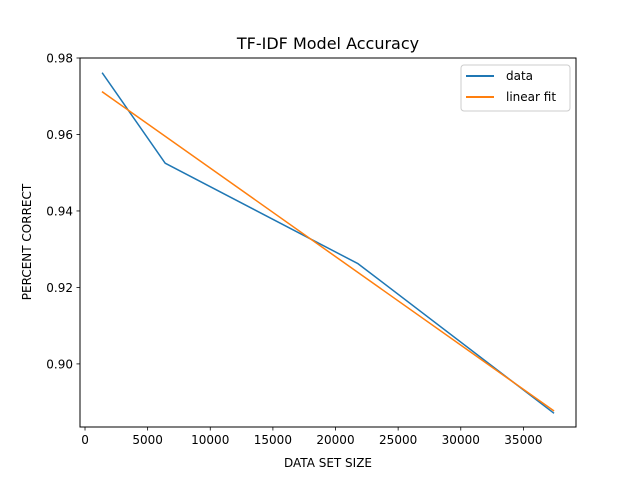 The height and width of the screenshot is (480, 640). I want to click on y-tick-label: 0.98, so click(59, 59).